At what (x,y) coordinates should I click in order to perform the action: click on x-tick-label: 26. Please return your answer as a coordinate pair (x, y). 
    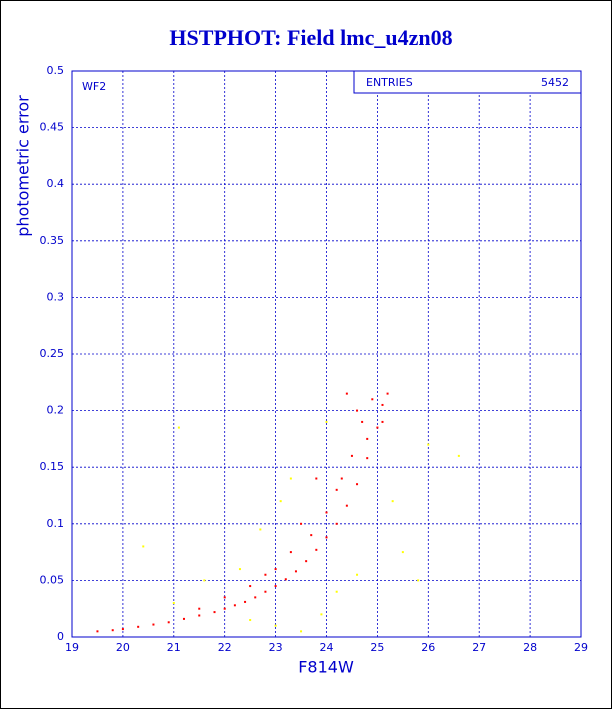
    Looking at the image, I should click on (428, 647).